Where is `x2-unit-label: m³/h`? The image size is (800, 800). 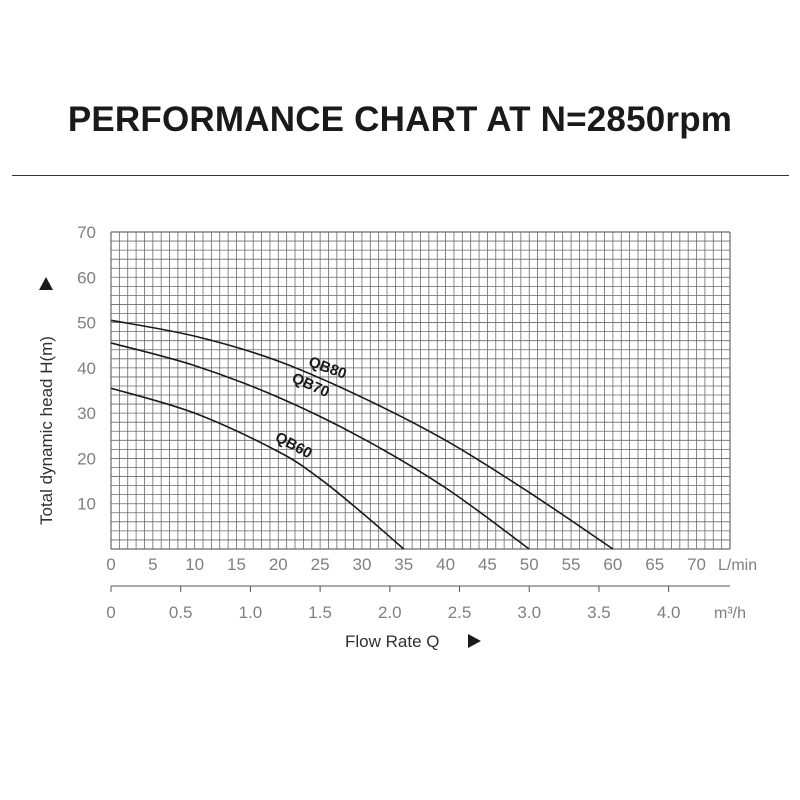
x2-unit-label: m³/h is located at coordinates (730, 613).